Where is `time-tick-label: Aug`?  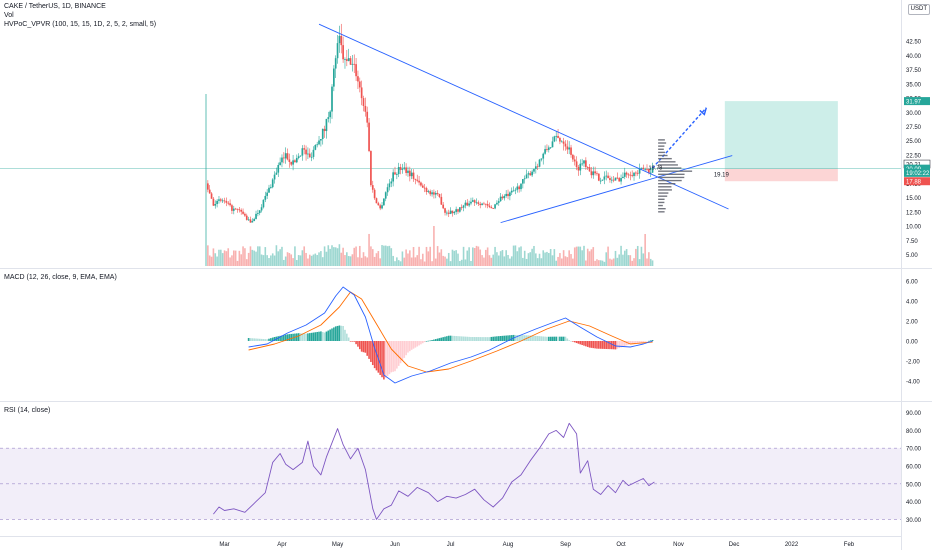
time-tick-label: Aug is located at coordinates (508, 545).